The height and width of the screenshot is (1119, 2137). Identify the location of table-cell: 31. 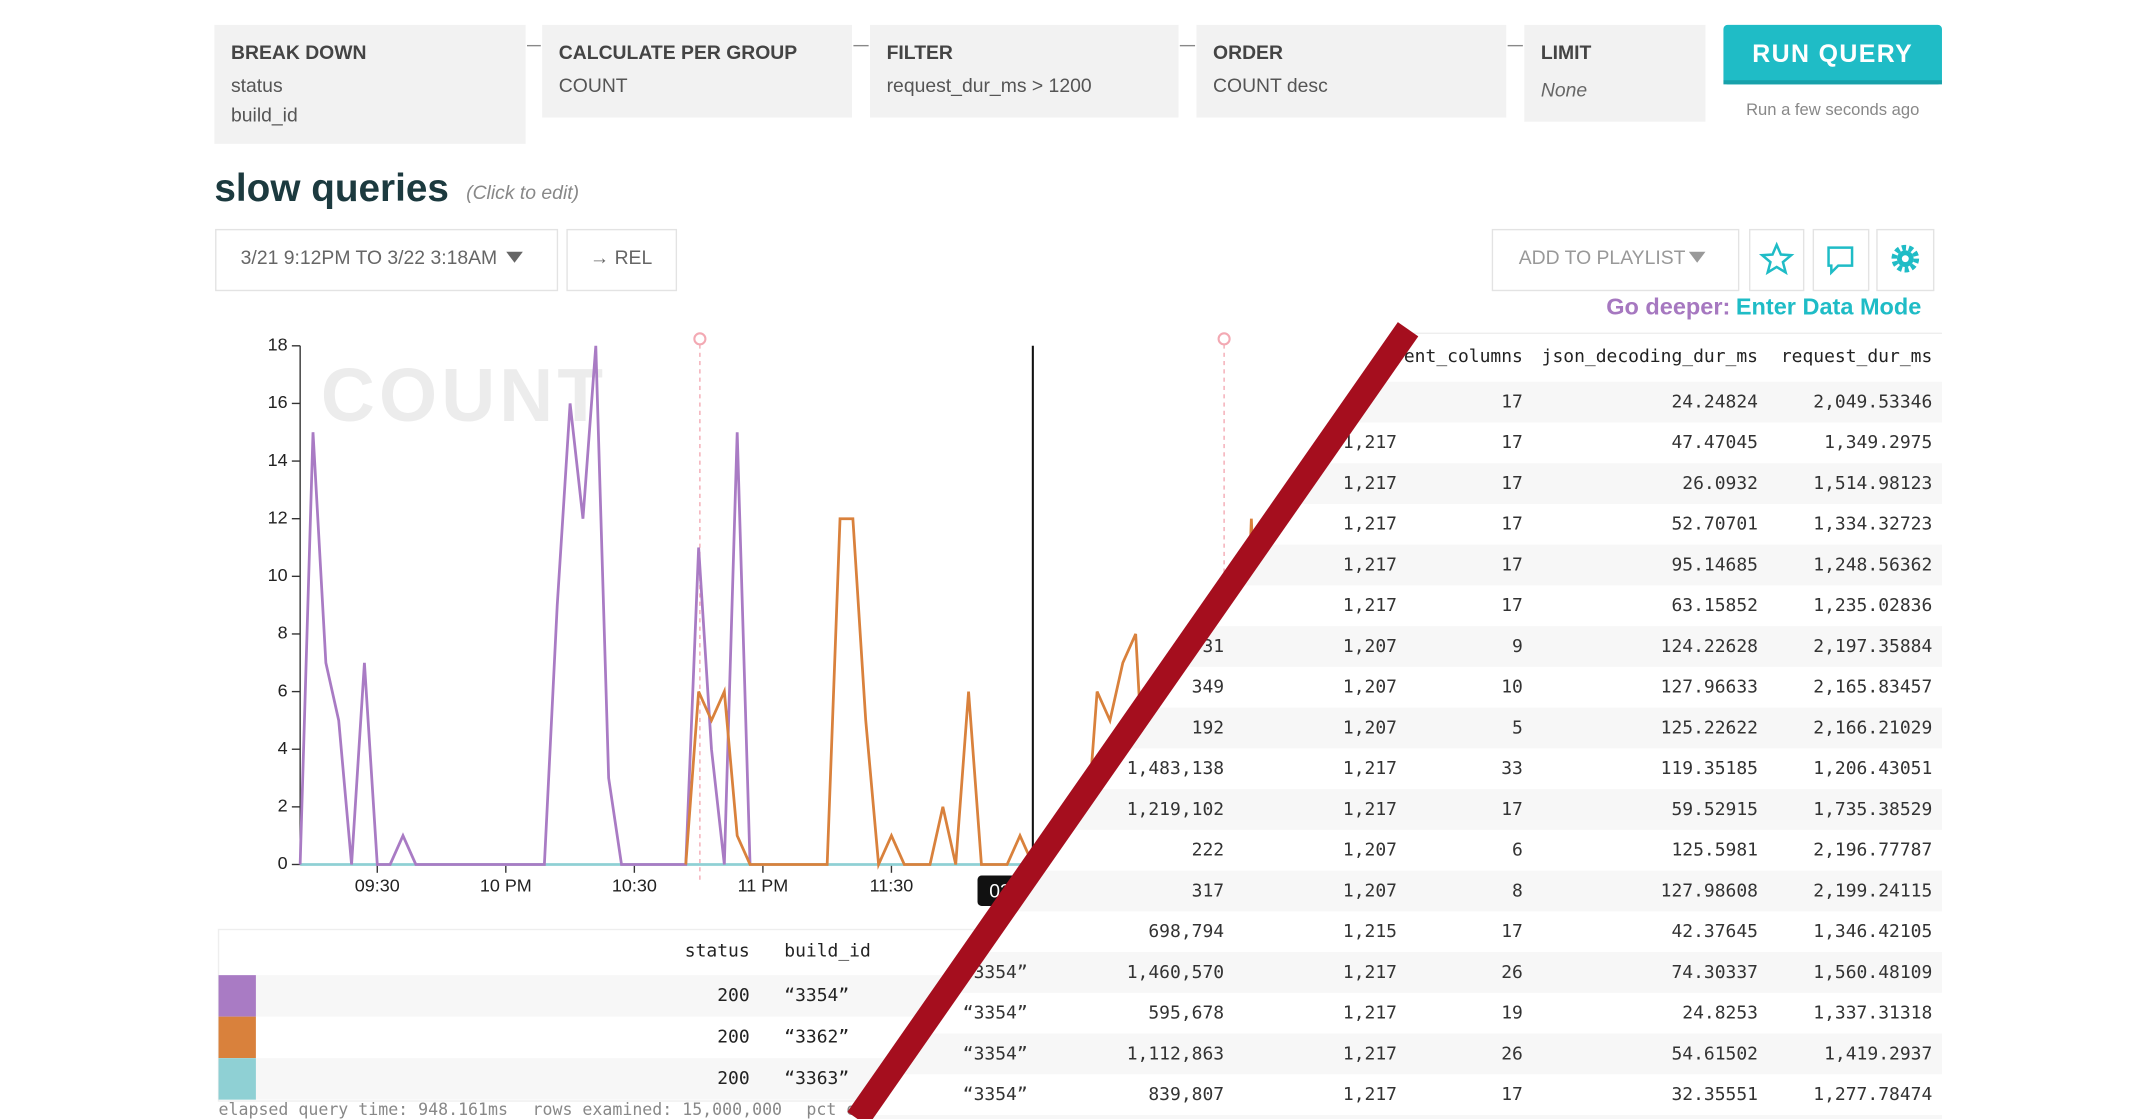
(1213, 646).